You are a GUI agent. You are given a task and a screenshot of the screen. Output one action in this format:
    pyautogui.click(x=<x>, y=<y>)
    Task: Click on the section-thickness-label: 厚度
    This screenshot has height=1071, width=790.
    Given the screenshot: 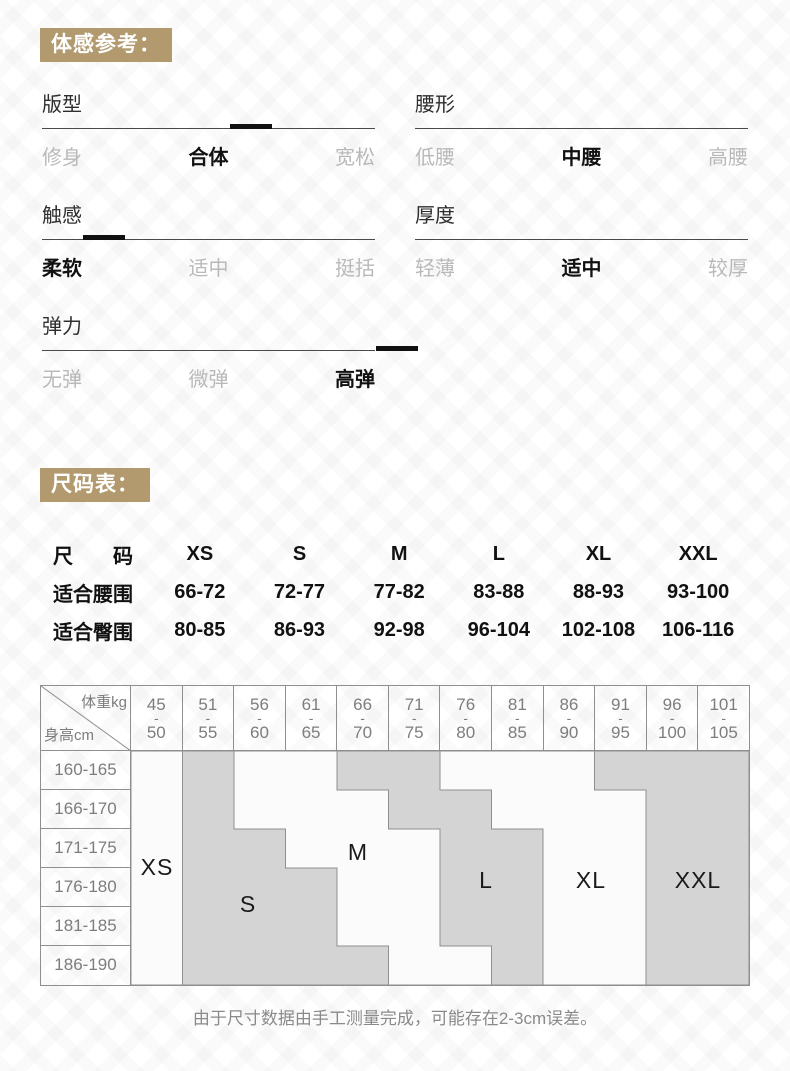 What is the action you would take?
    pyautogui.click(x=435, y=216)
    